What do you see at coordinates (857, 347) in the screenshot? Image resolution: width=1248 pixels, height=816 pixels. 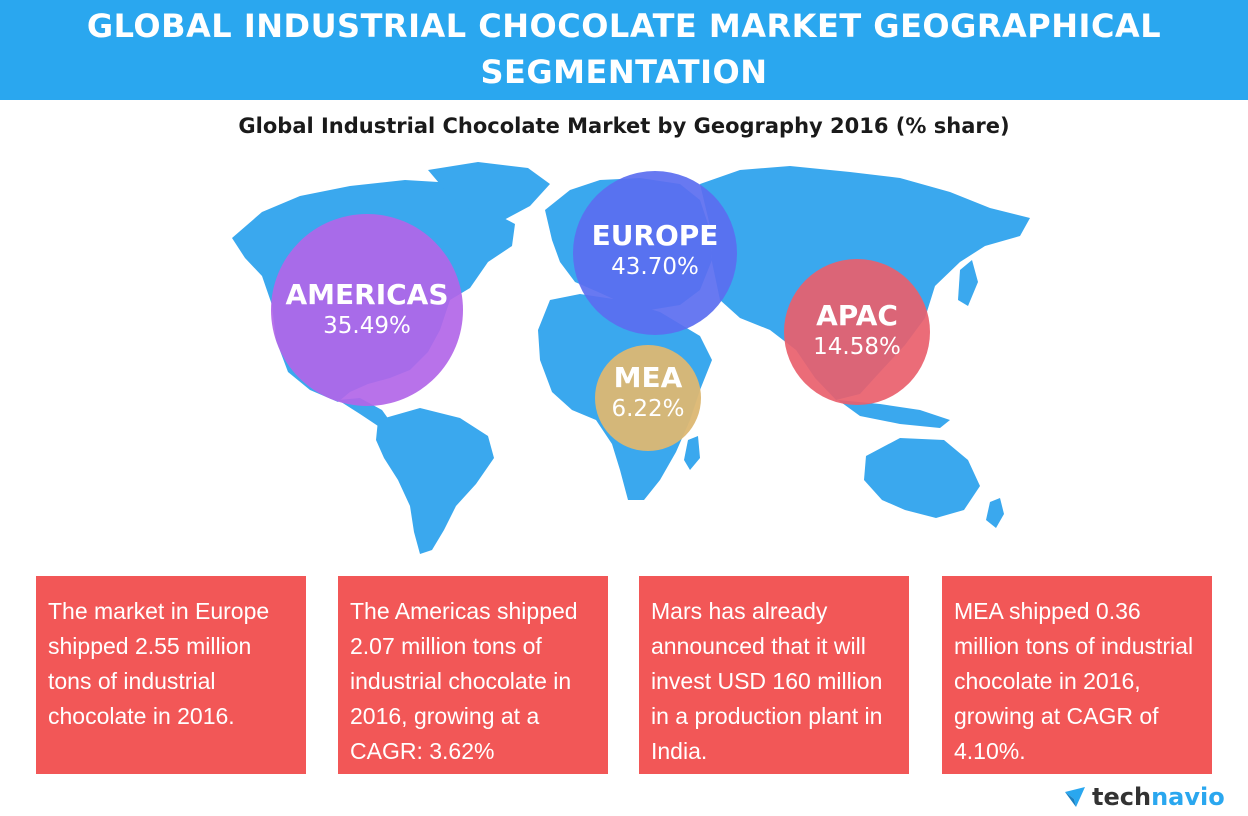 I see `apac-share: 14.58%` at bounding box center [857, 347].